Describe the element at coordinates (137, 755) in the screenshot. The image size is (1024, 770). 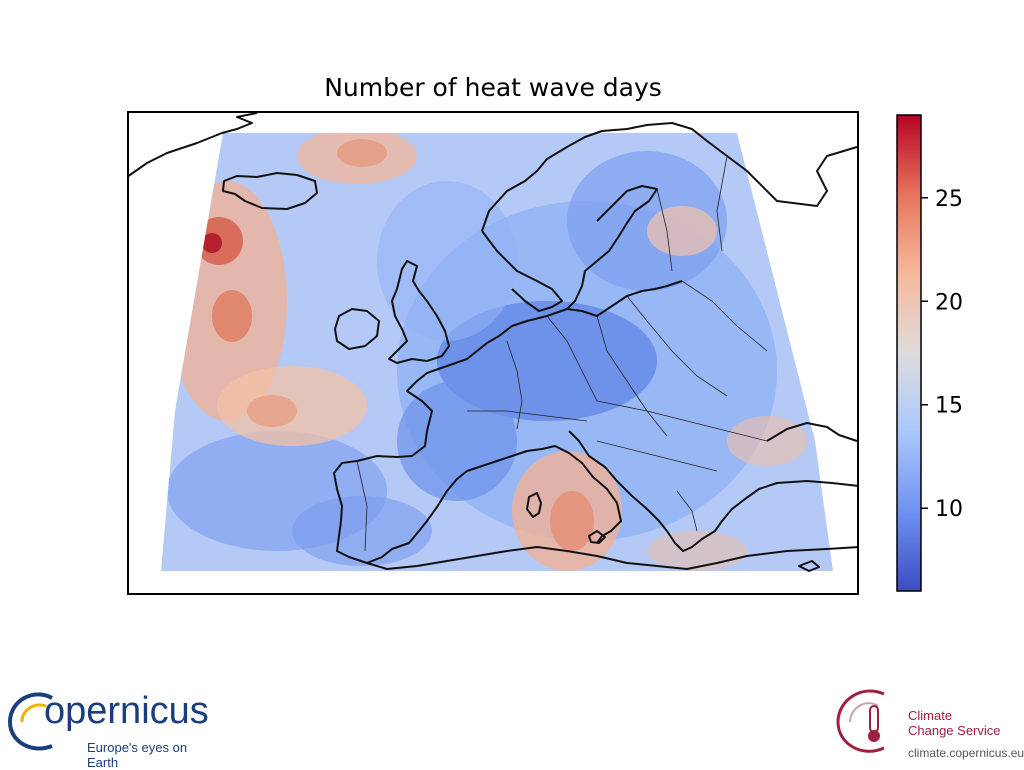
I see `copernicus-tagline: Europe's eyes on Earth` at that location.